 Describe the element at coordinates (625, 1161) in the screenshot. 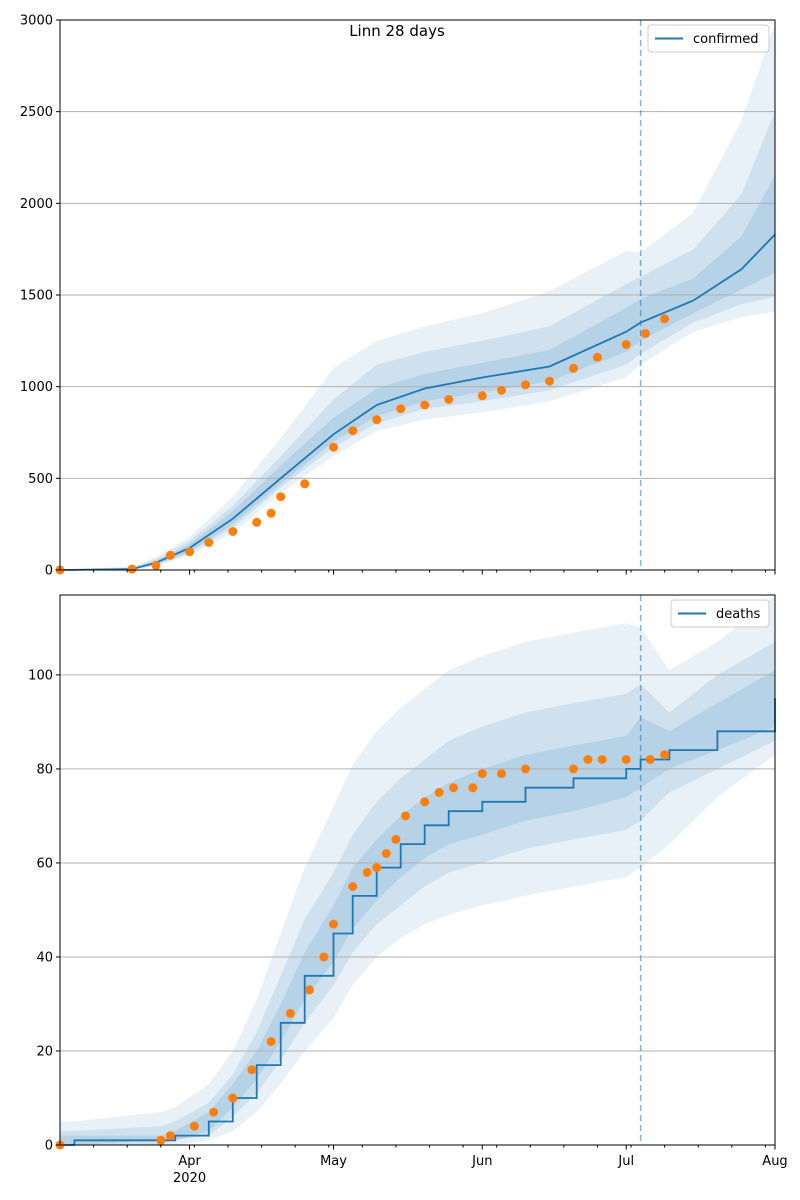

I see `deaths-xtick-label: Jul` at that location.